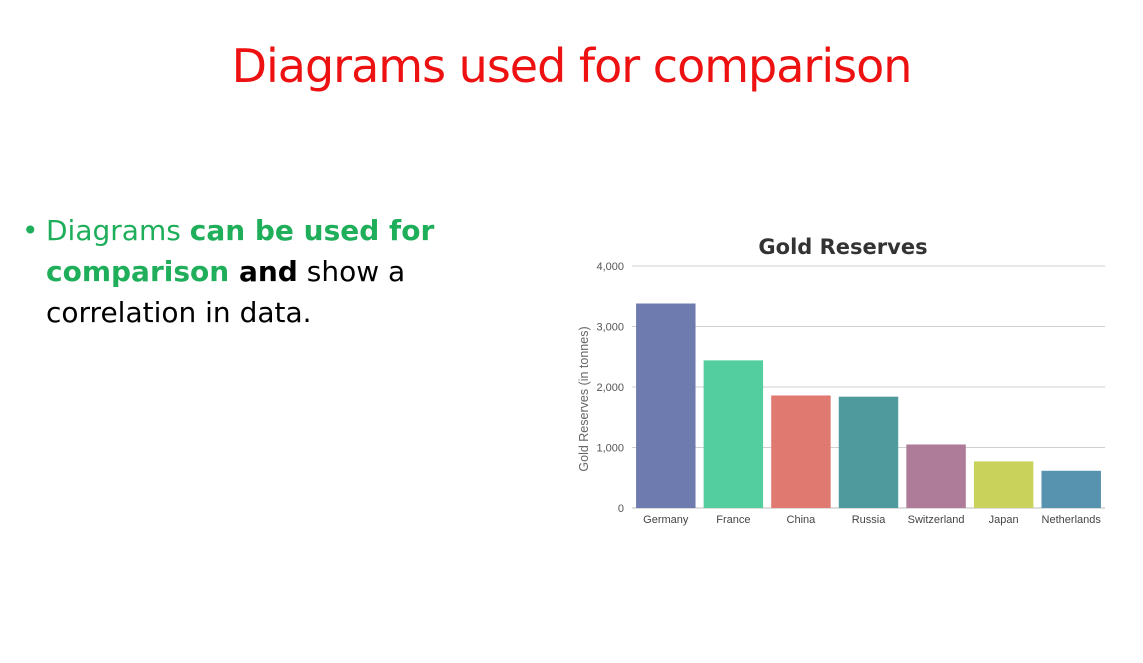 The height and width of the screenshot is (663, 1143). What do you see at coordinates (733, 434) in the screenshot?
I see `bar-france` at bounding box center [733, 434].